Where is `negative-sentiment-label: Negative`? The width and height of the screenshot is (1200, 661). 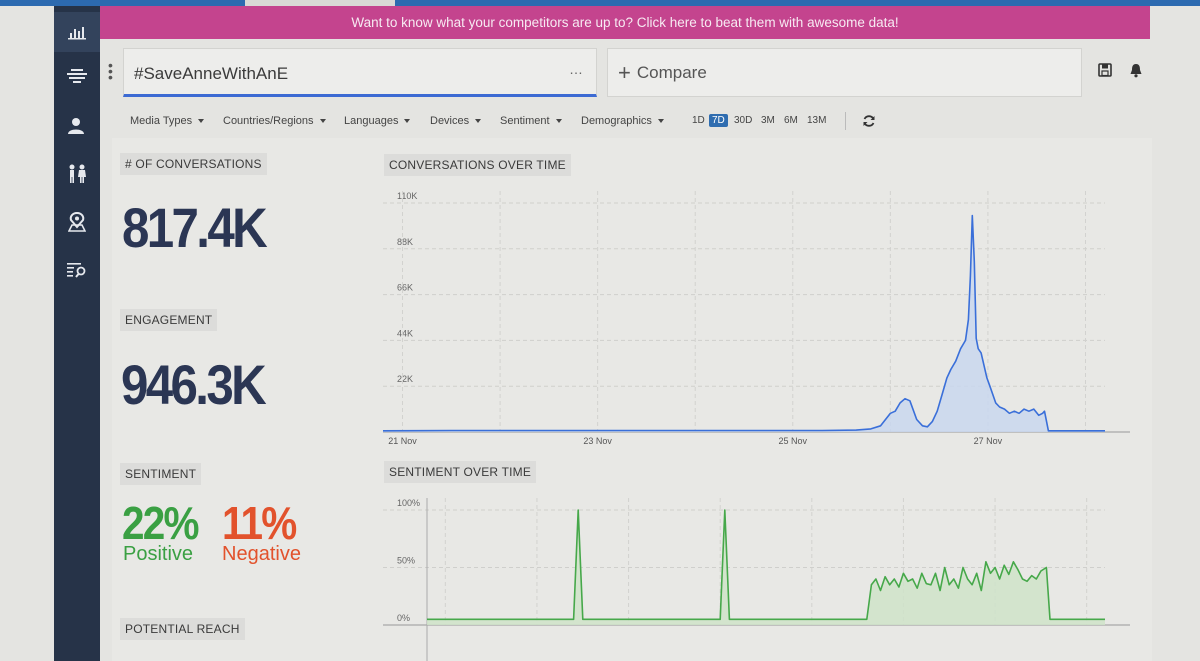 negative-sentiment-label: Negative is located at coordinates (261, 554).